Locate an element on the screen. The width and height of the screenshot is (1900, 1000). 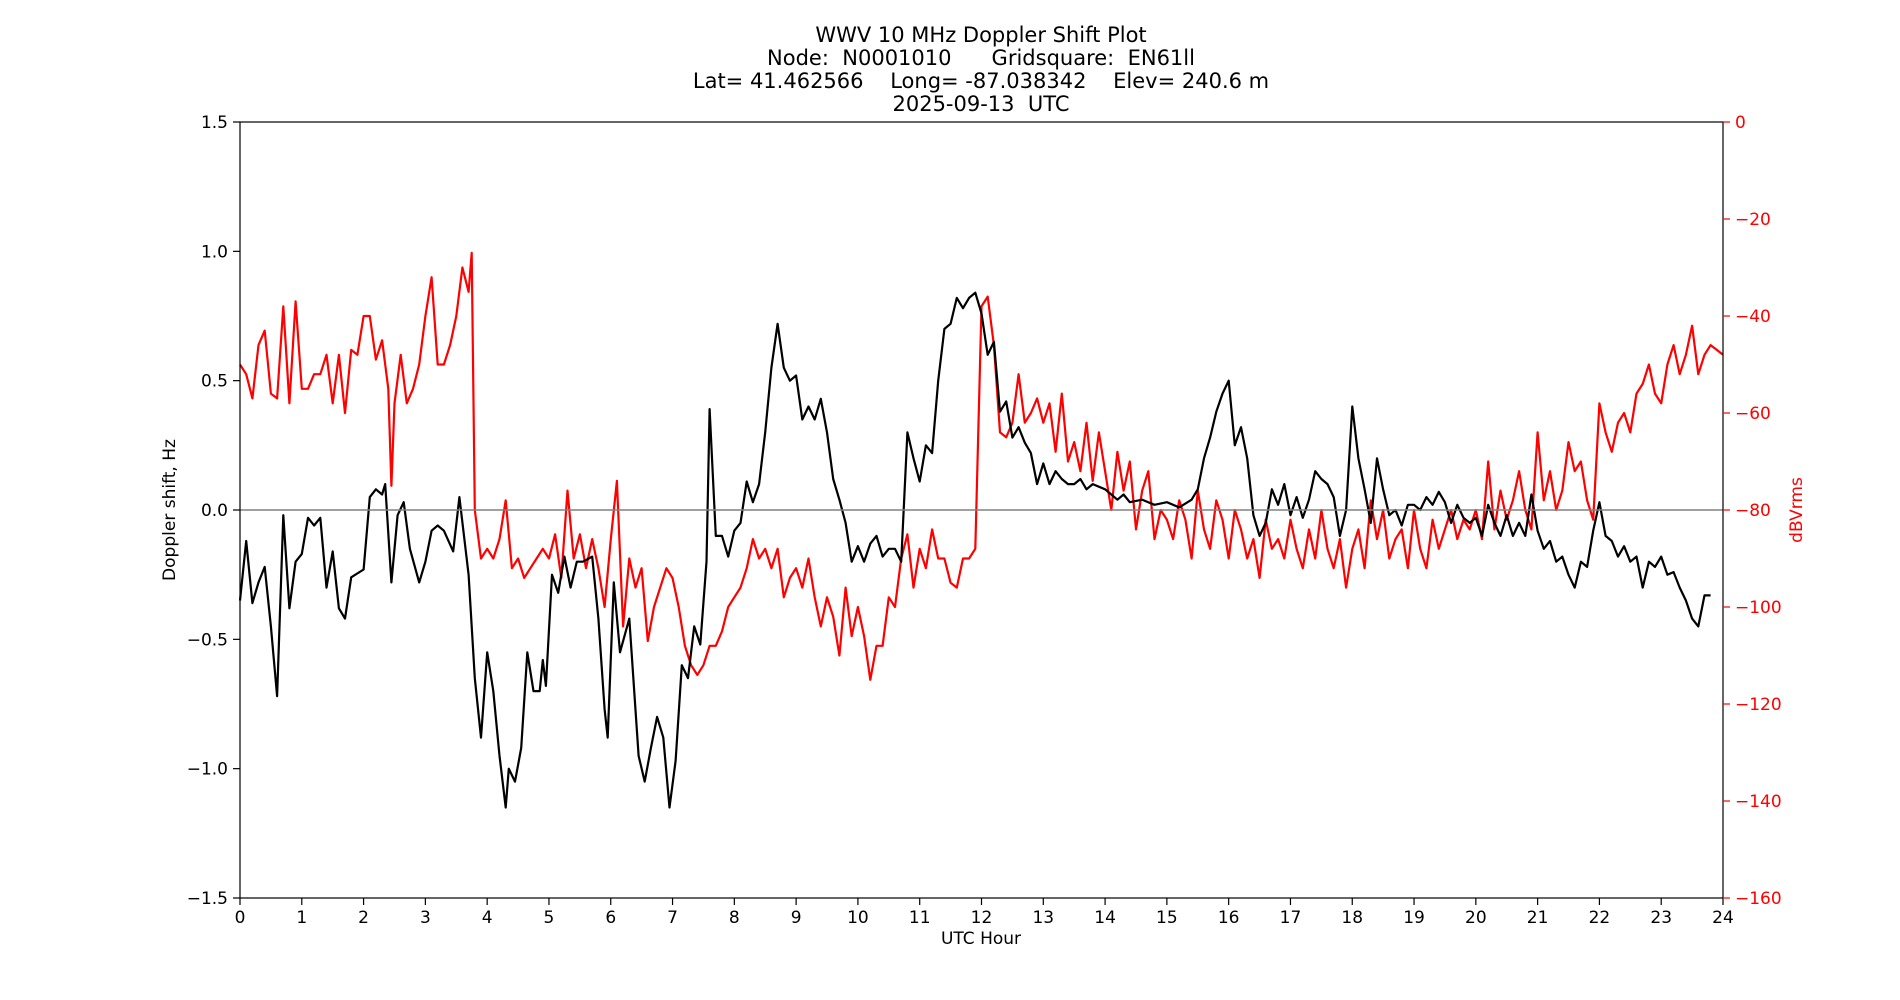
chart-title-line-2: Node: N0001010 Gridsquare: EN61ll is located at coordinates (981, 58).